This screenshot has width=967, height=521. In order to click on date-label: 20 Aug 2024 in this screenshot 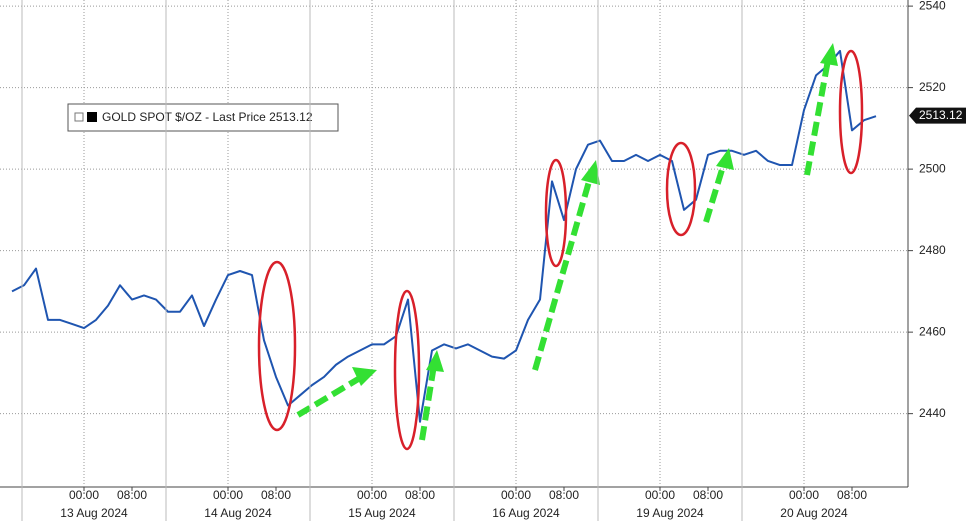, I will do `click(814, 513)`.